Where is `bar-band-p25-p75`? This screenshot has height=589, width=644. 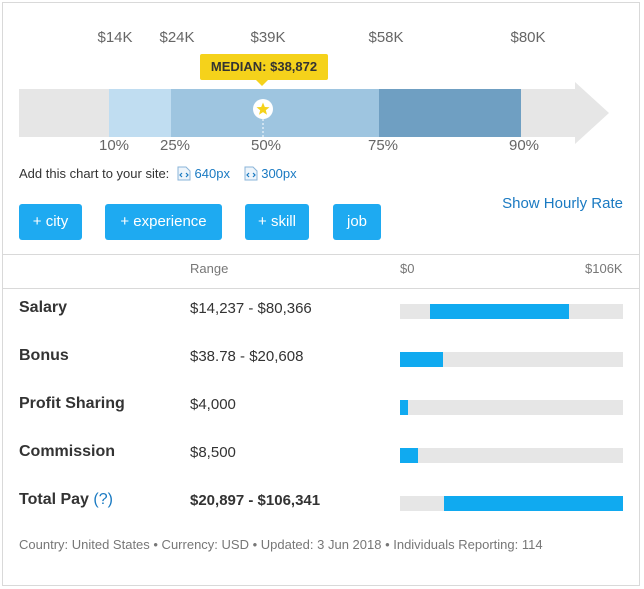 bar-band-p25-p75 is located at coordinates (275, 113).